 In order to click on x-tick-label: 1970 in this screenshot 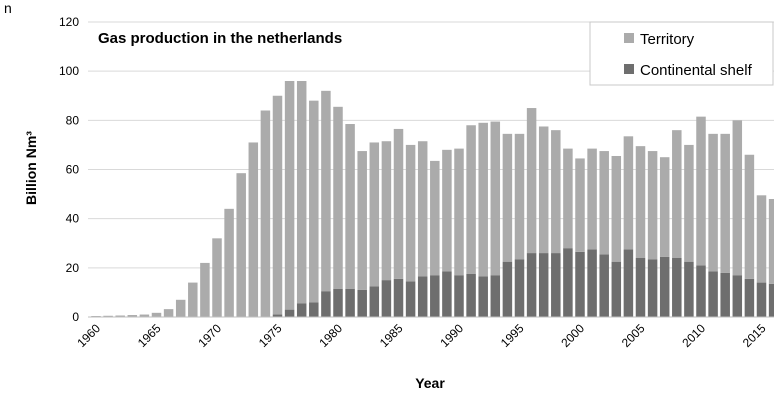, I will do `click(209, 335)`.